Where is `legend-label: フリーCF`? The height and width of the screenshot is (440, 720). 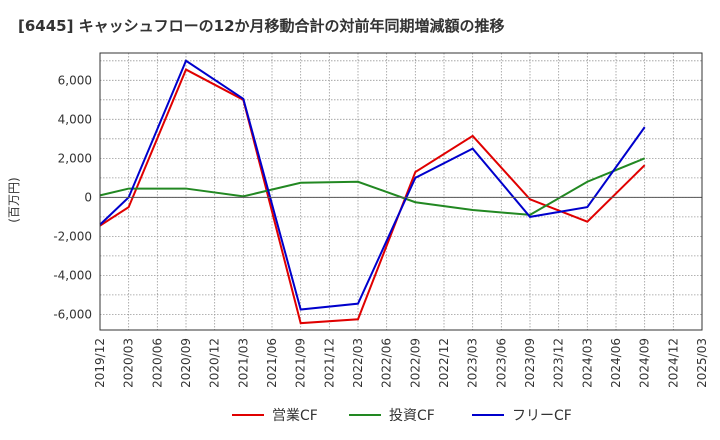
legend-label: フリーCF is located at coordinates (542, 416).